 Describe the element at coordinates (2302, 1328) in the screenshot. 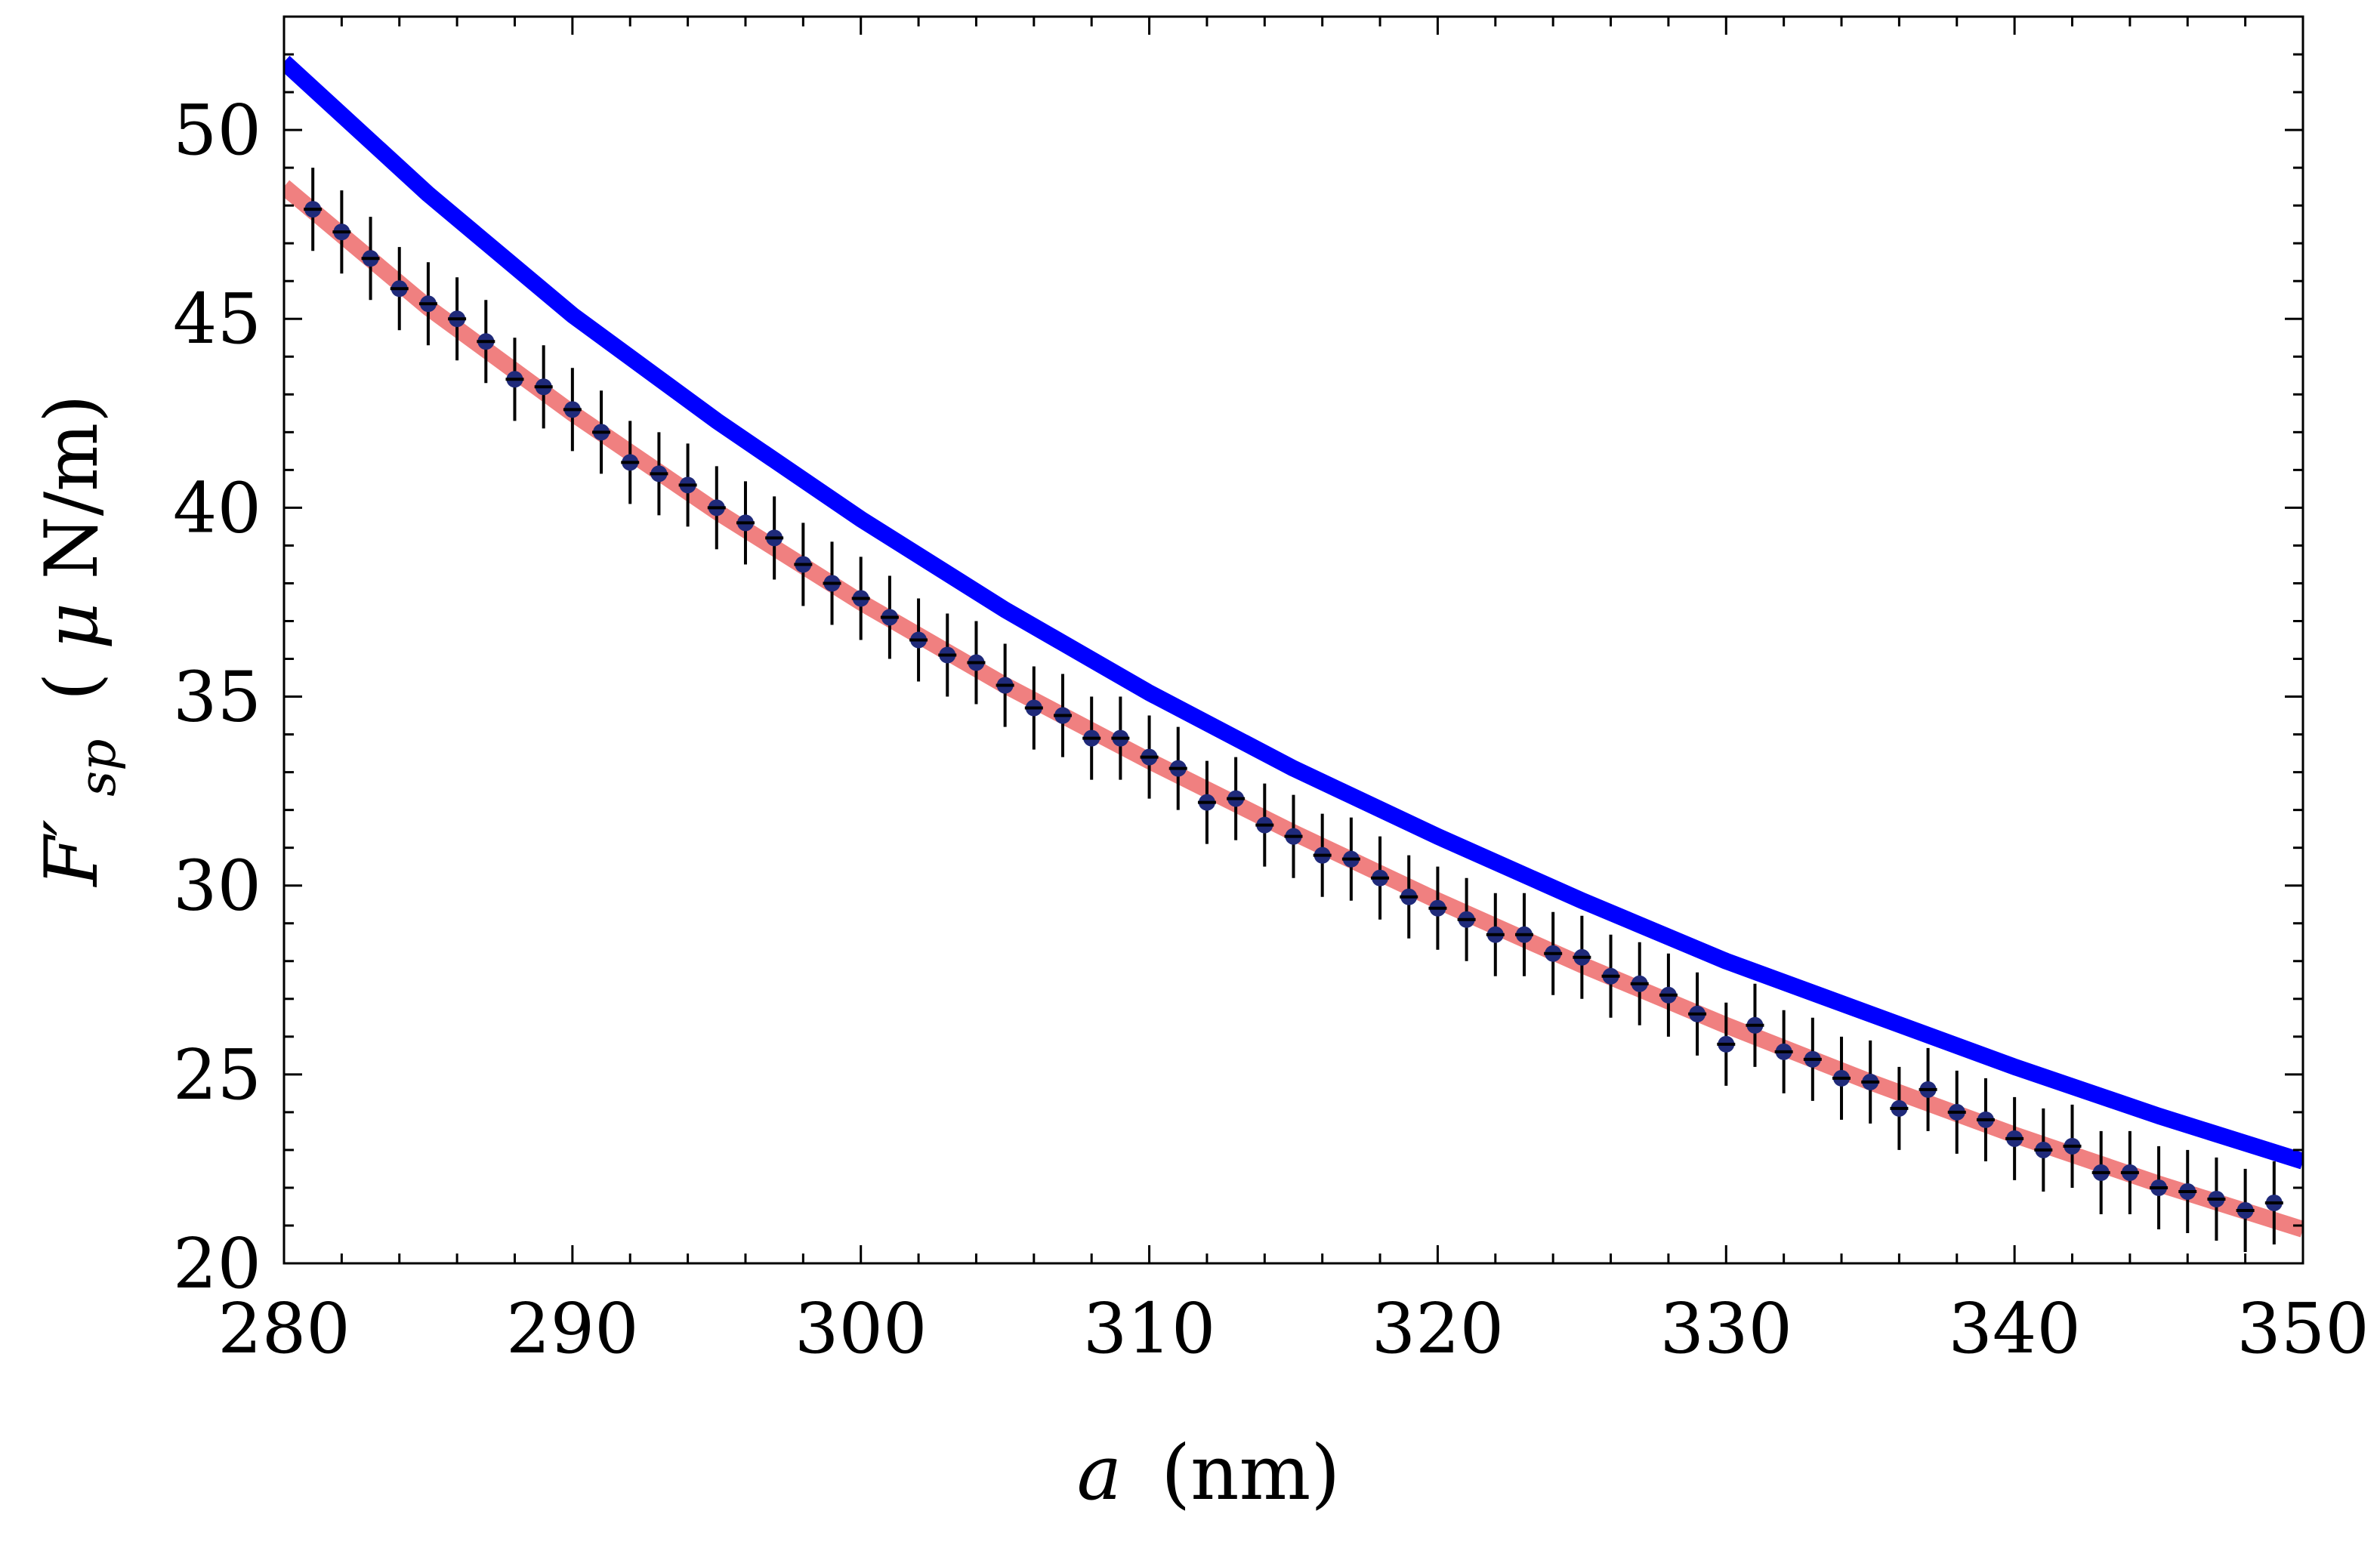

I see `x-tick-label: 350` at that location.